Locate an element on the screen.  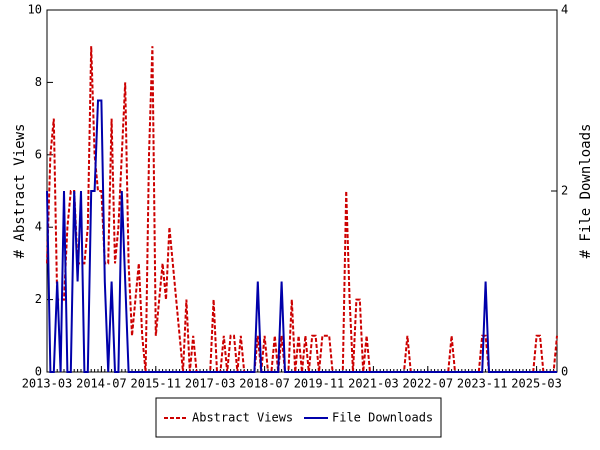
y-tick-label: 4 is located at coordinates (38, 227).